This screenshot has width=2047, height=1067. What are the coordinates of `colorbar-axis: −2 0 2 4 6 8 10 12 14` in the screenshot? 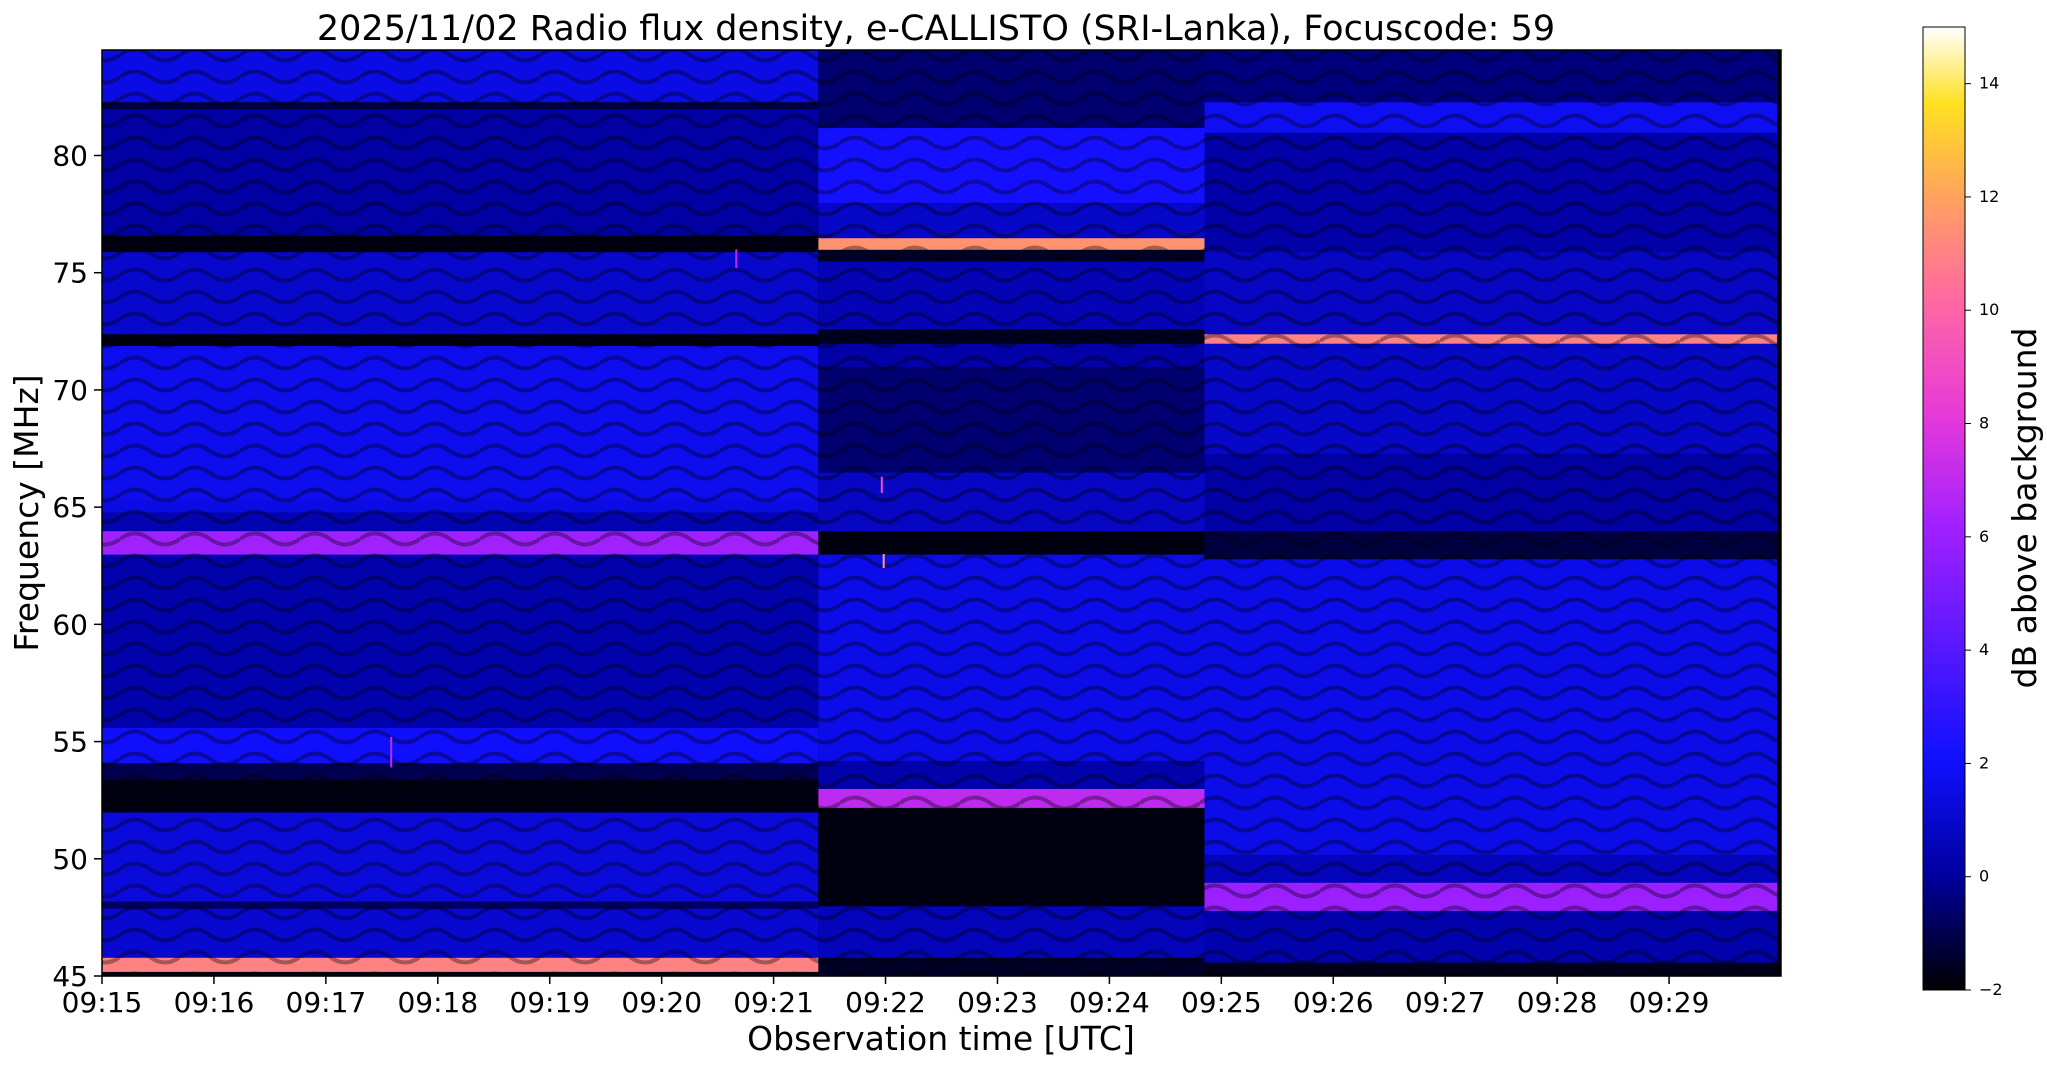 It's located at (1984, 536).